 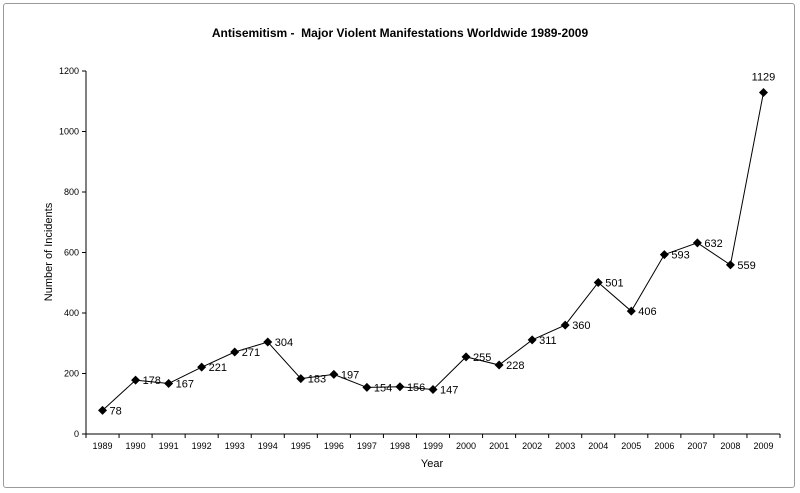 I want to click on data-label: 1129, so click(x=764, y=77).